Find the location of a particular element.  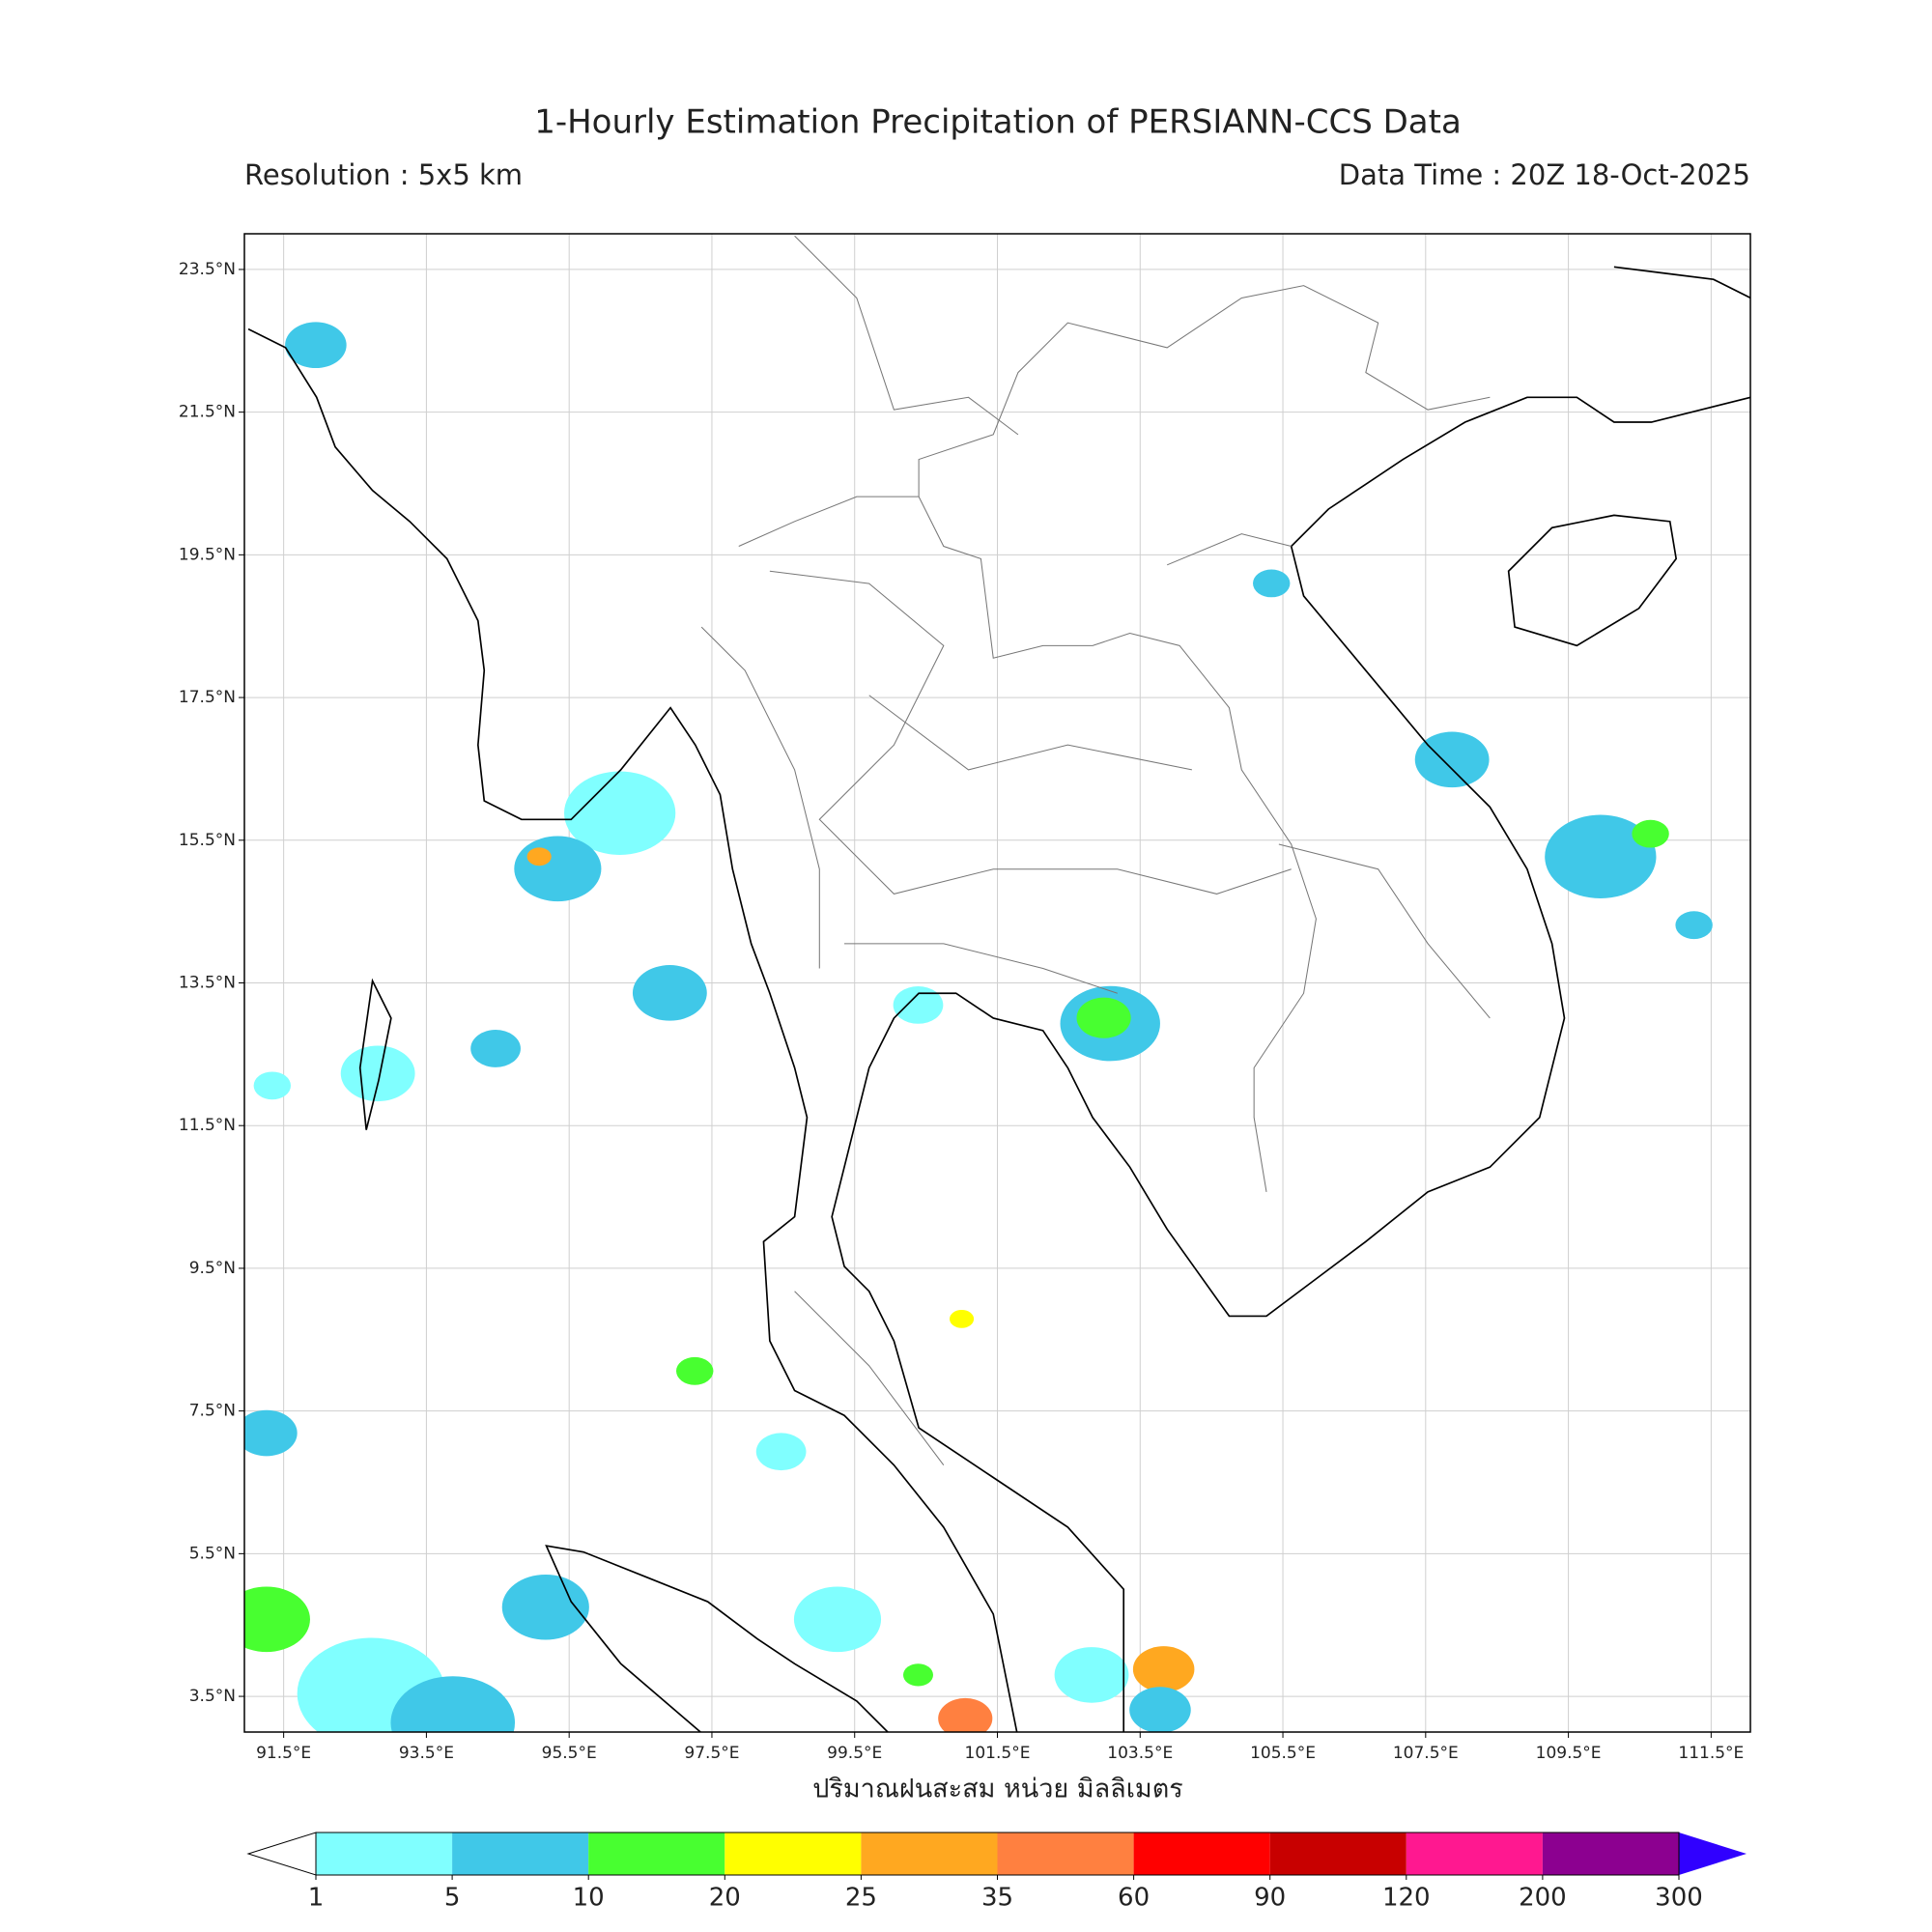

colorbar: 1 5 10 20 25 35 60 90 120 200 300 is located at coordinates (996, 1872).